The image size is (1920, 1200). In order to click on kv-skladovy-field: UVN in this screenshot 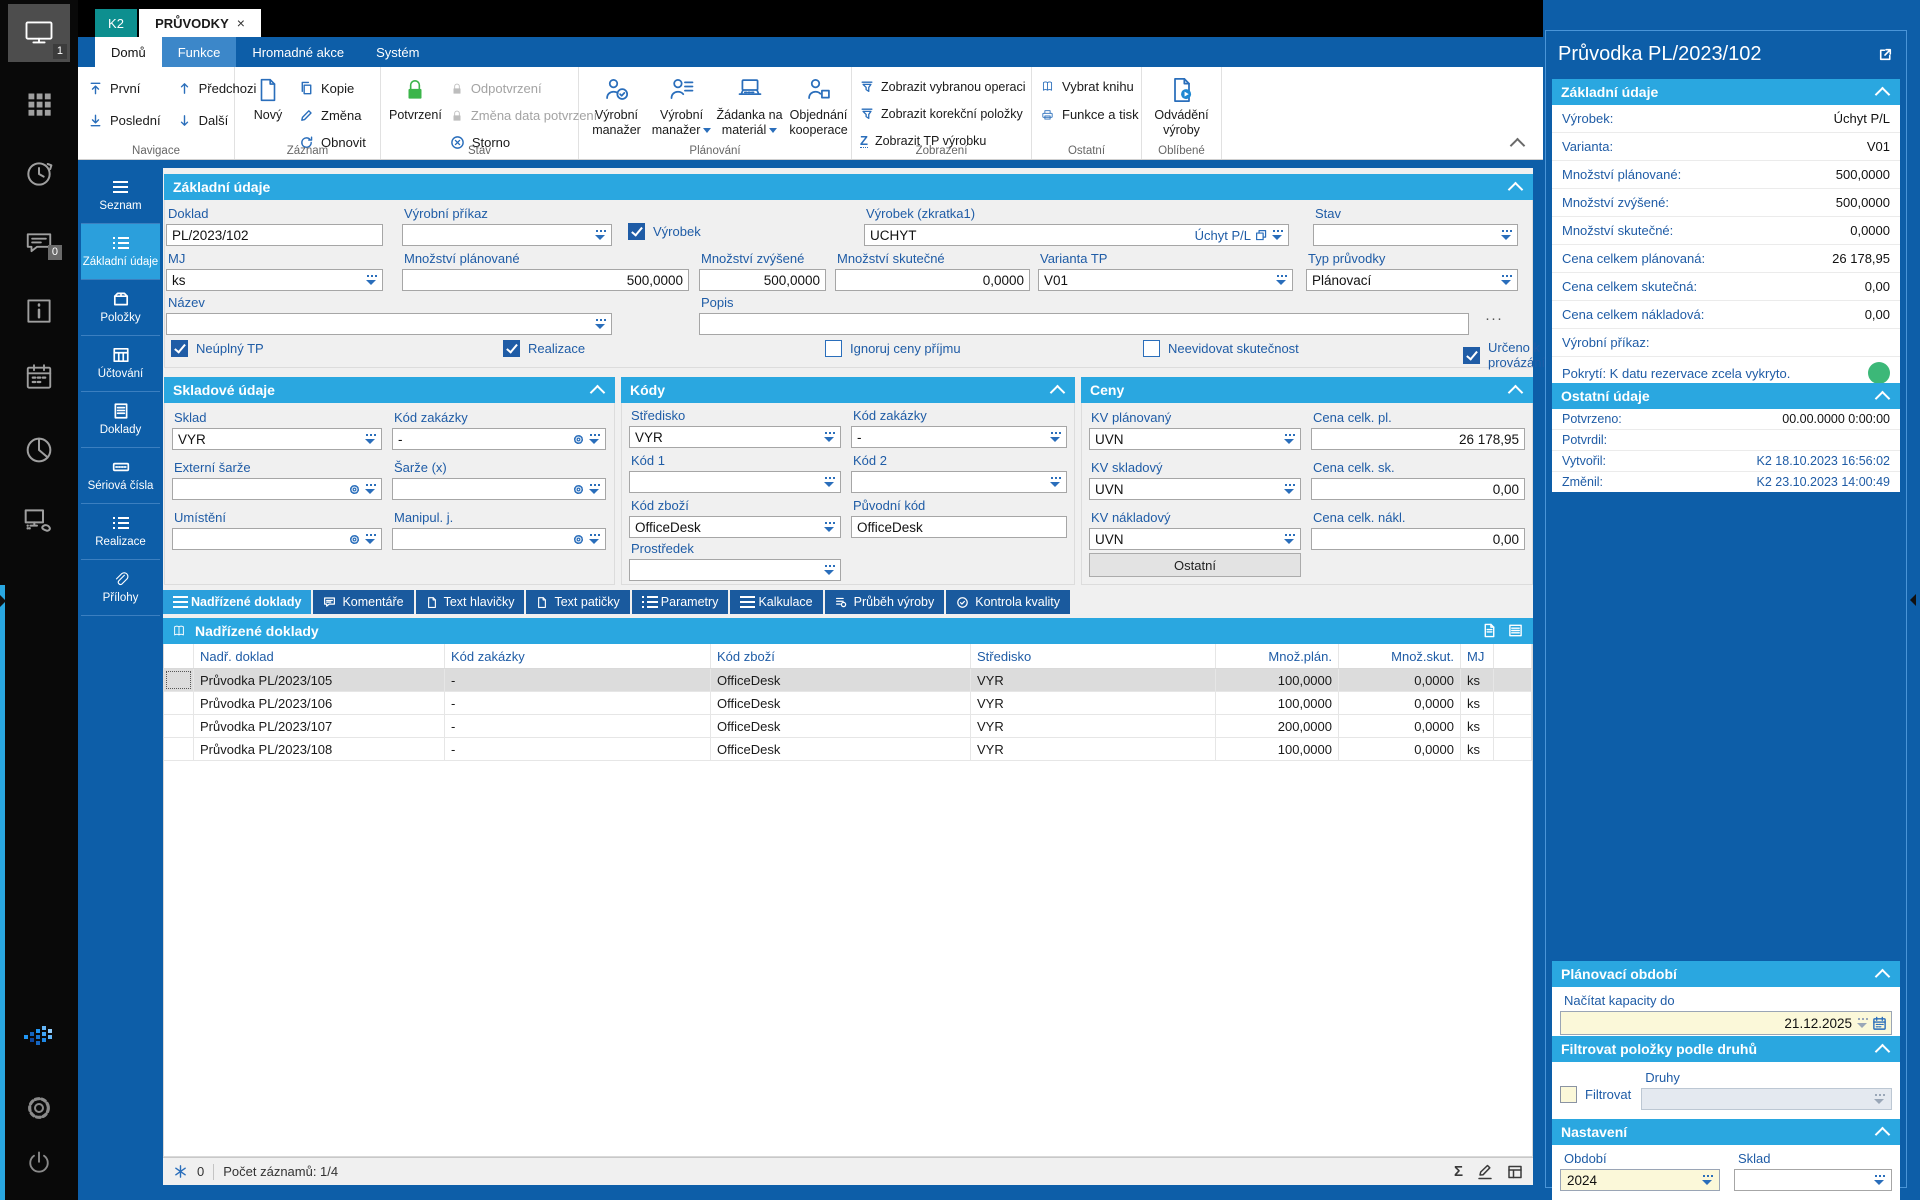, I will do `click(1195, 489)`.